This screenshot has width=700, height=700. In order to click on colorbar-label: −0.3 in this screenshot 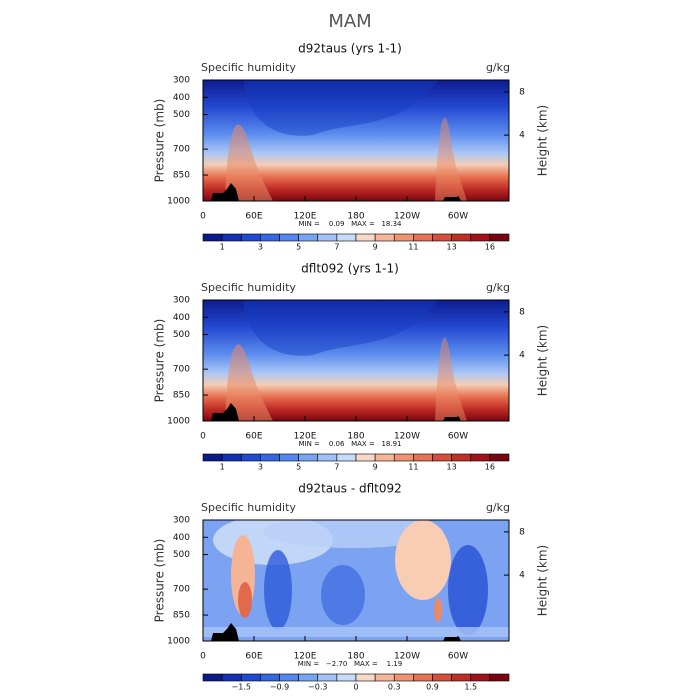, I will do `click(317, 687)`.